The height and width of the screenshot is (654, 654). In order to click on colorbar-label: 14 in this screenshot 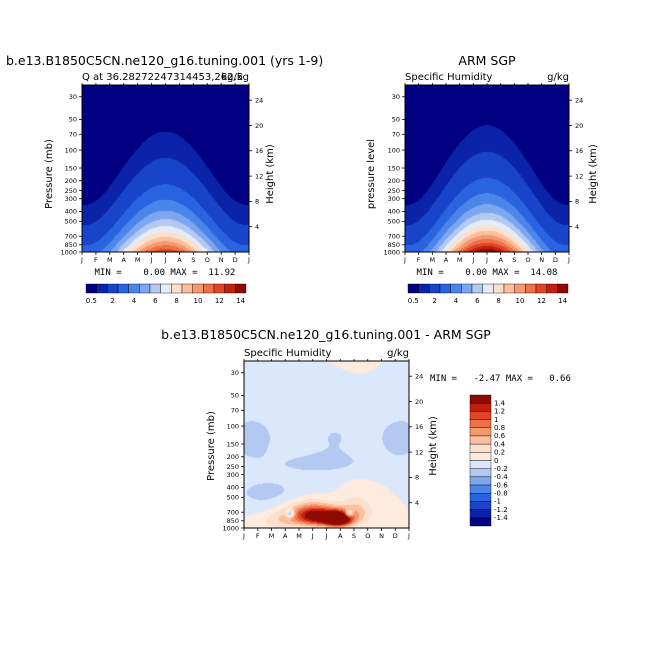, I will do `click(562, 301)`.